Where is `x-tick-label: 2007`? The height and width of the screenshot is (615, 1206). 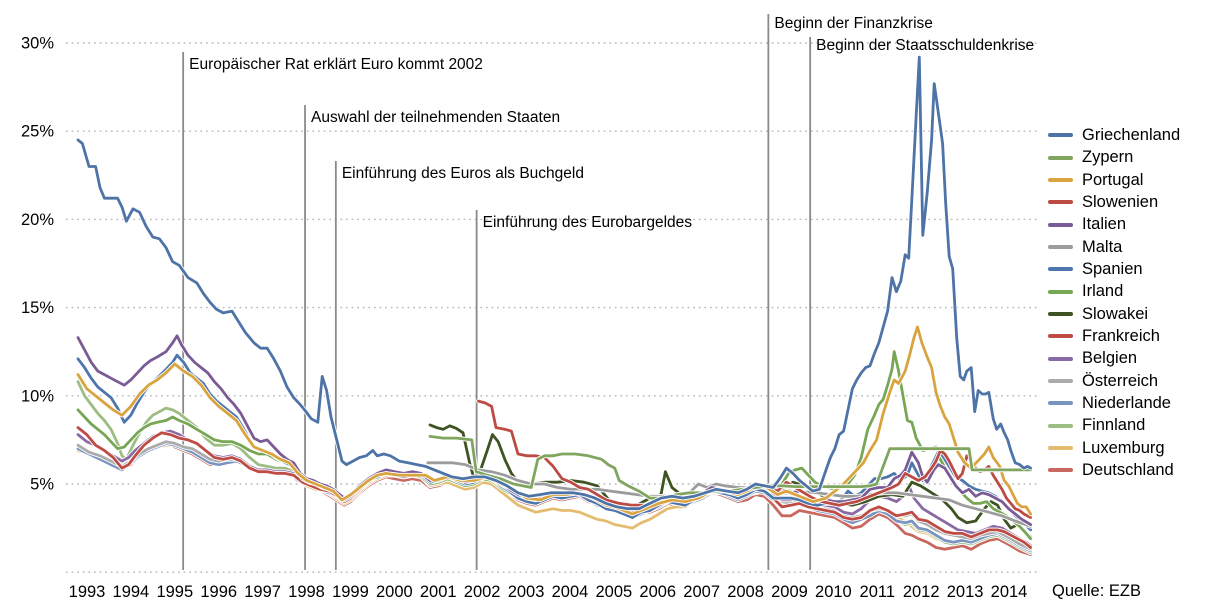 x-tick-label: 2007 is located at coordinates (701, 592).